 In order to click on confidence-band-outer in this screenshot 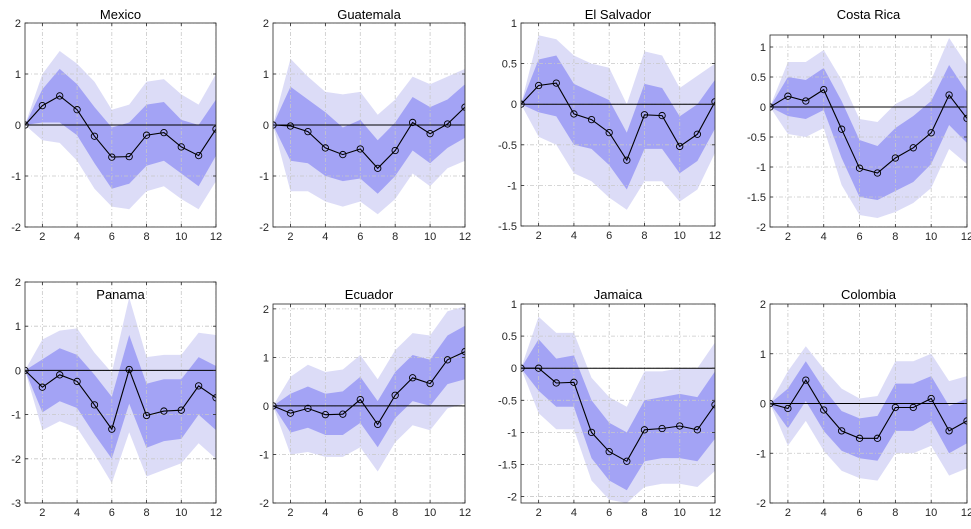, I will do `click(868, 413)`.